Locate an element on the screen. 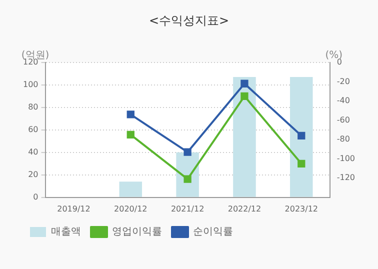 The width and height of the screenshot is (378, 269). y-tick-label: 100 is located at coordinates (30, 84).